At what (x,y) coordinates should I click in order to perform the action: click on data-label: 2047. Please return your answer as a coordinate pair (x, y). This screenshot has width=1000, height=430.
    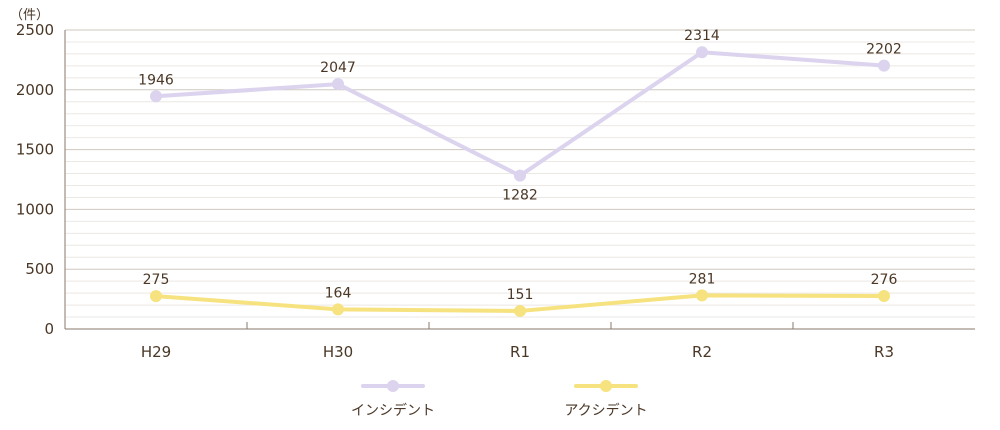
    Looking at the image, I should click on (338, 68).